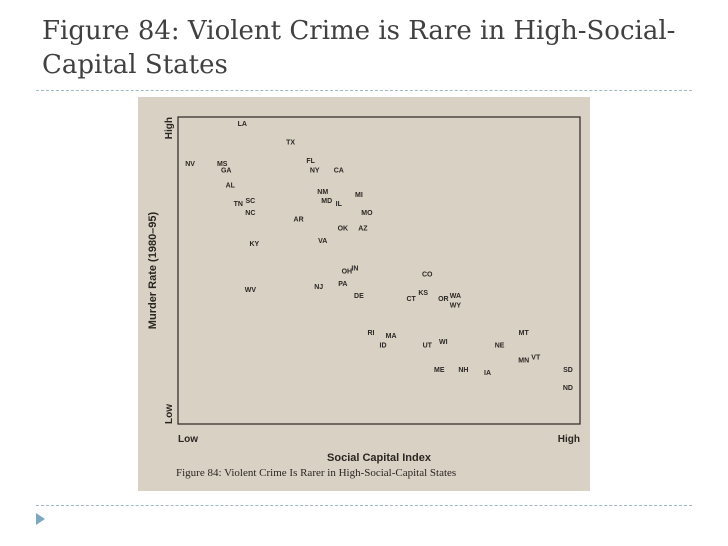  I want to click on point-label-ne: NE, so click(500, 345).